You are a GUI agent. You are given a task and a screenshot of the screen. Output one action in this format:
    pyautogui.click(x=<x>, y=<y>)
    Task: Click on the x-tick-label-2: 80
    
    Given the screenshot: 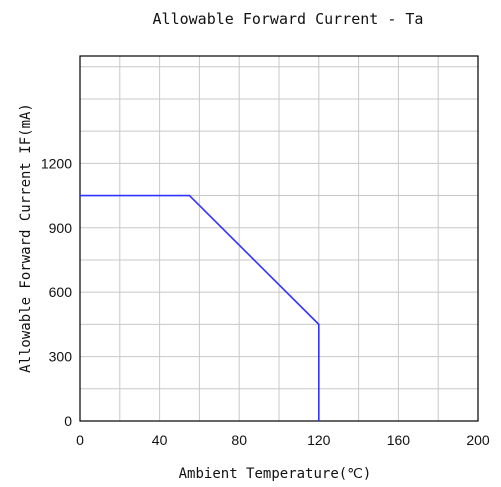 What is the action you would take?
    pyautogui.click(x=239, y=440)
    